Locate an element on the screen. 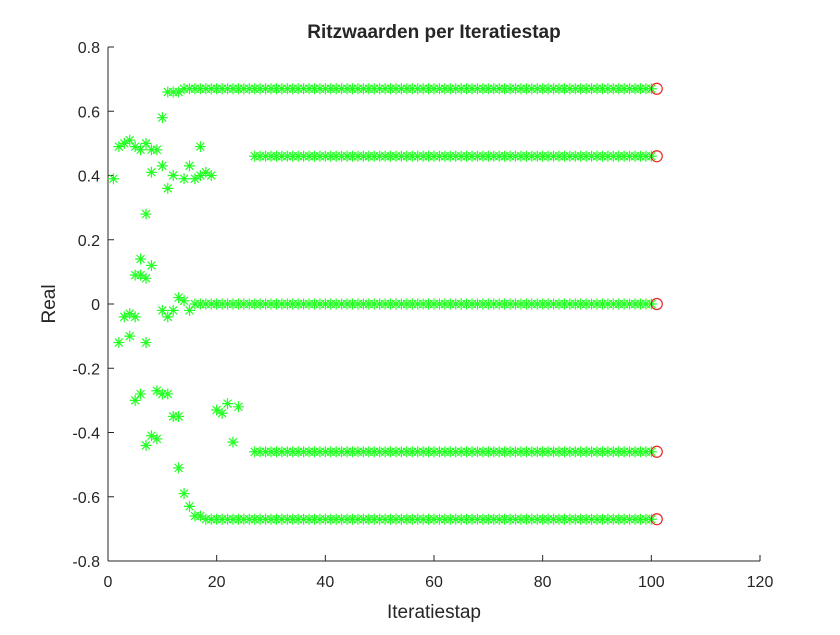 This screenshot has width=840, height=635. y-tick-label: 0.2 is located at coordinates (89, 241).